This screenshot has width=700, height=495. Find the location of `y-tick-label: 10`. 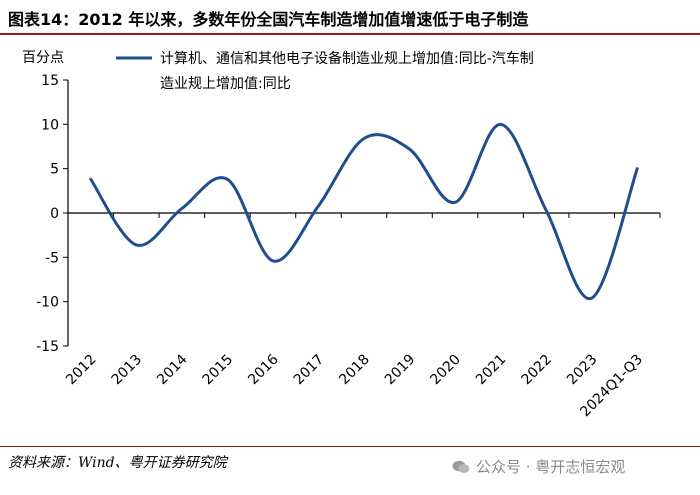

y-tick-label: 10 is located at coordinates (50, 125).